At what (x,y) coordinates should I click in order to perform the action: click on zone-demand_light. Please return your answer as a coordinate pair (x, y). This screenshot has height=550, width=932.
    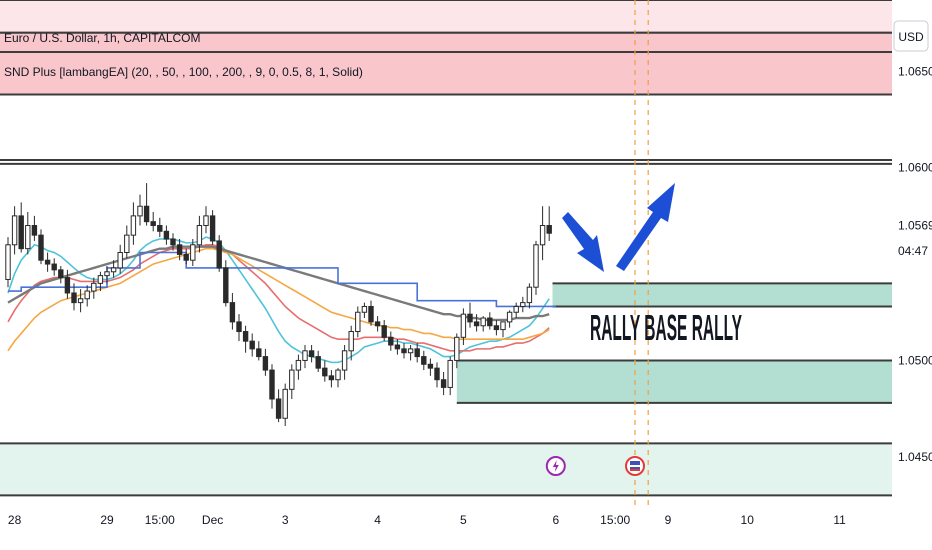
    Looking at the image, I should click on (446, 469).